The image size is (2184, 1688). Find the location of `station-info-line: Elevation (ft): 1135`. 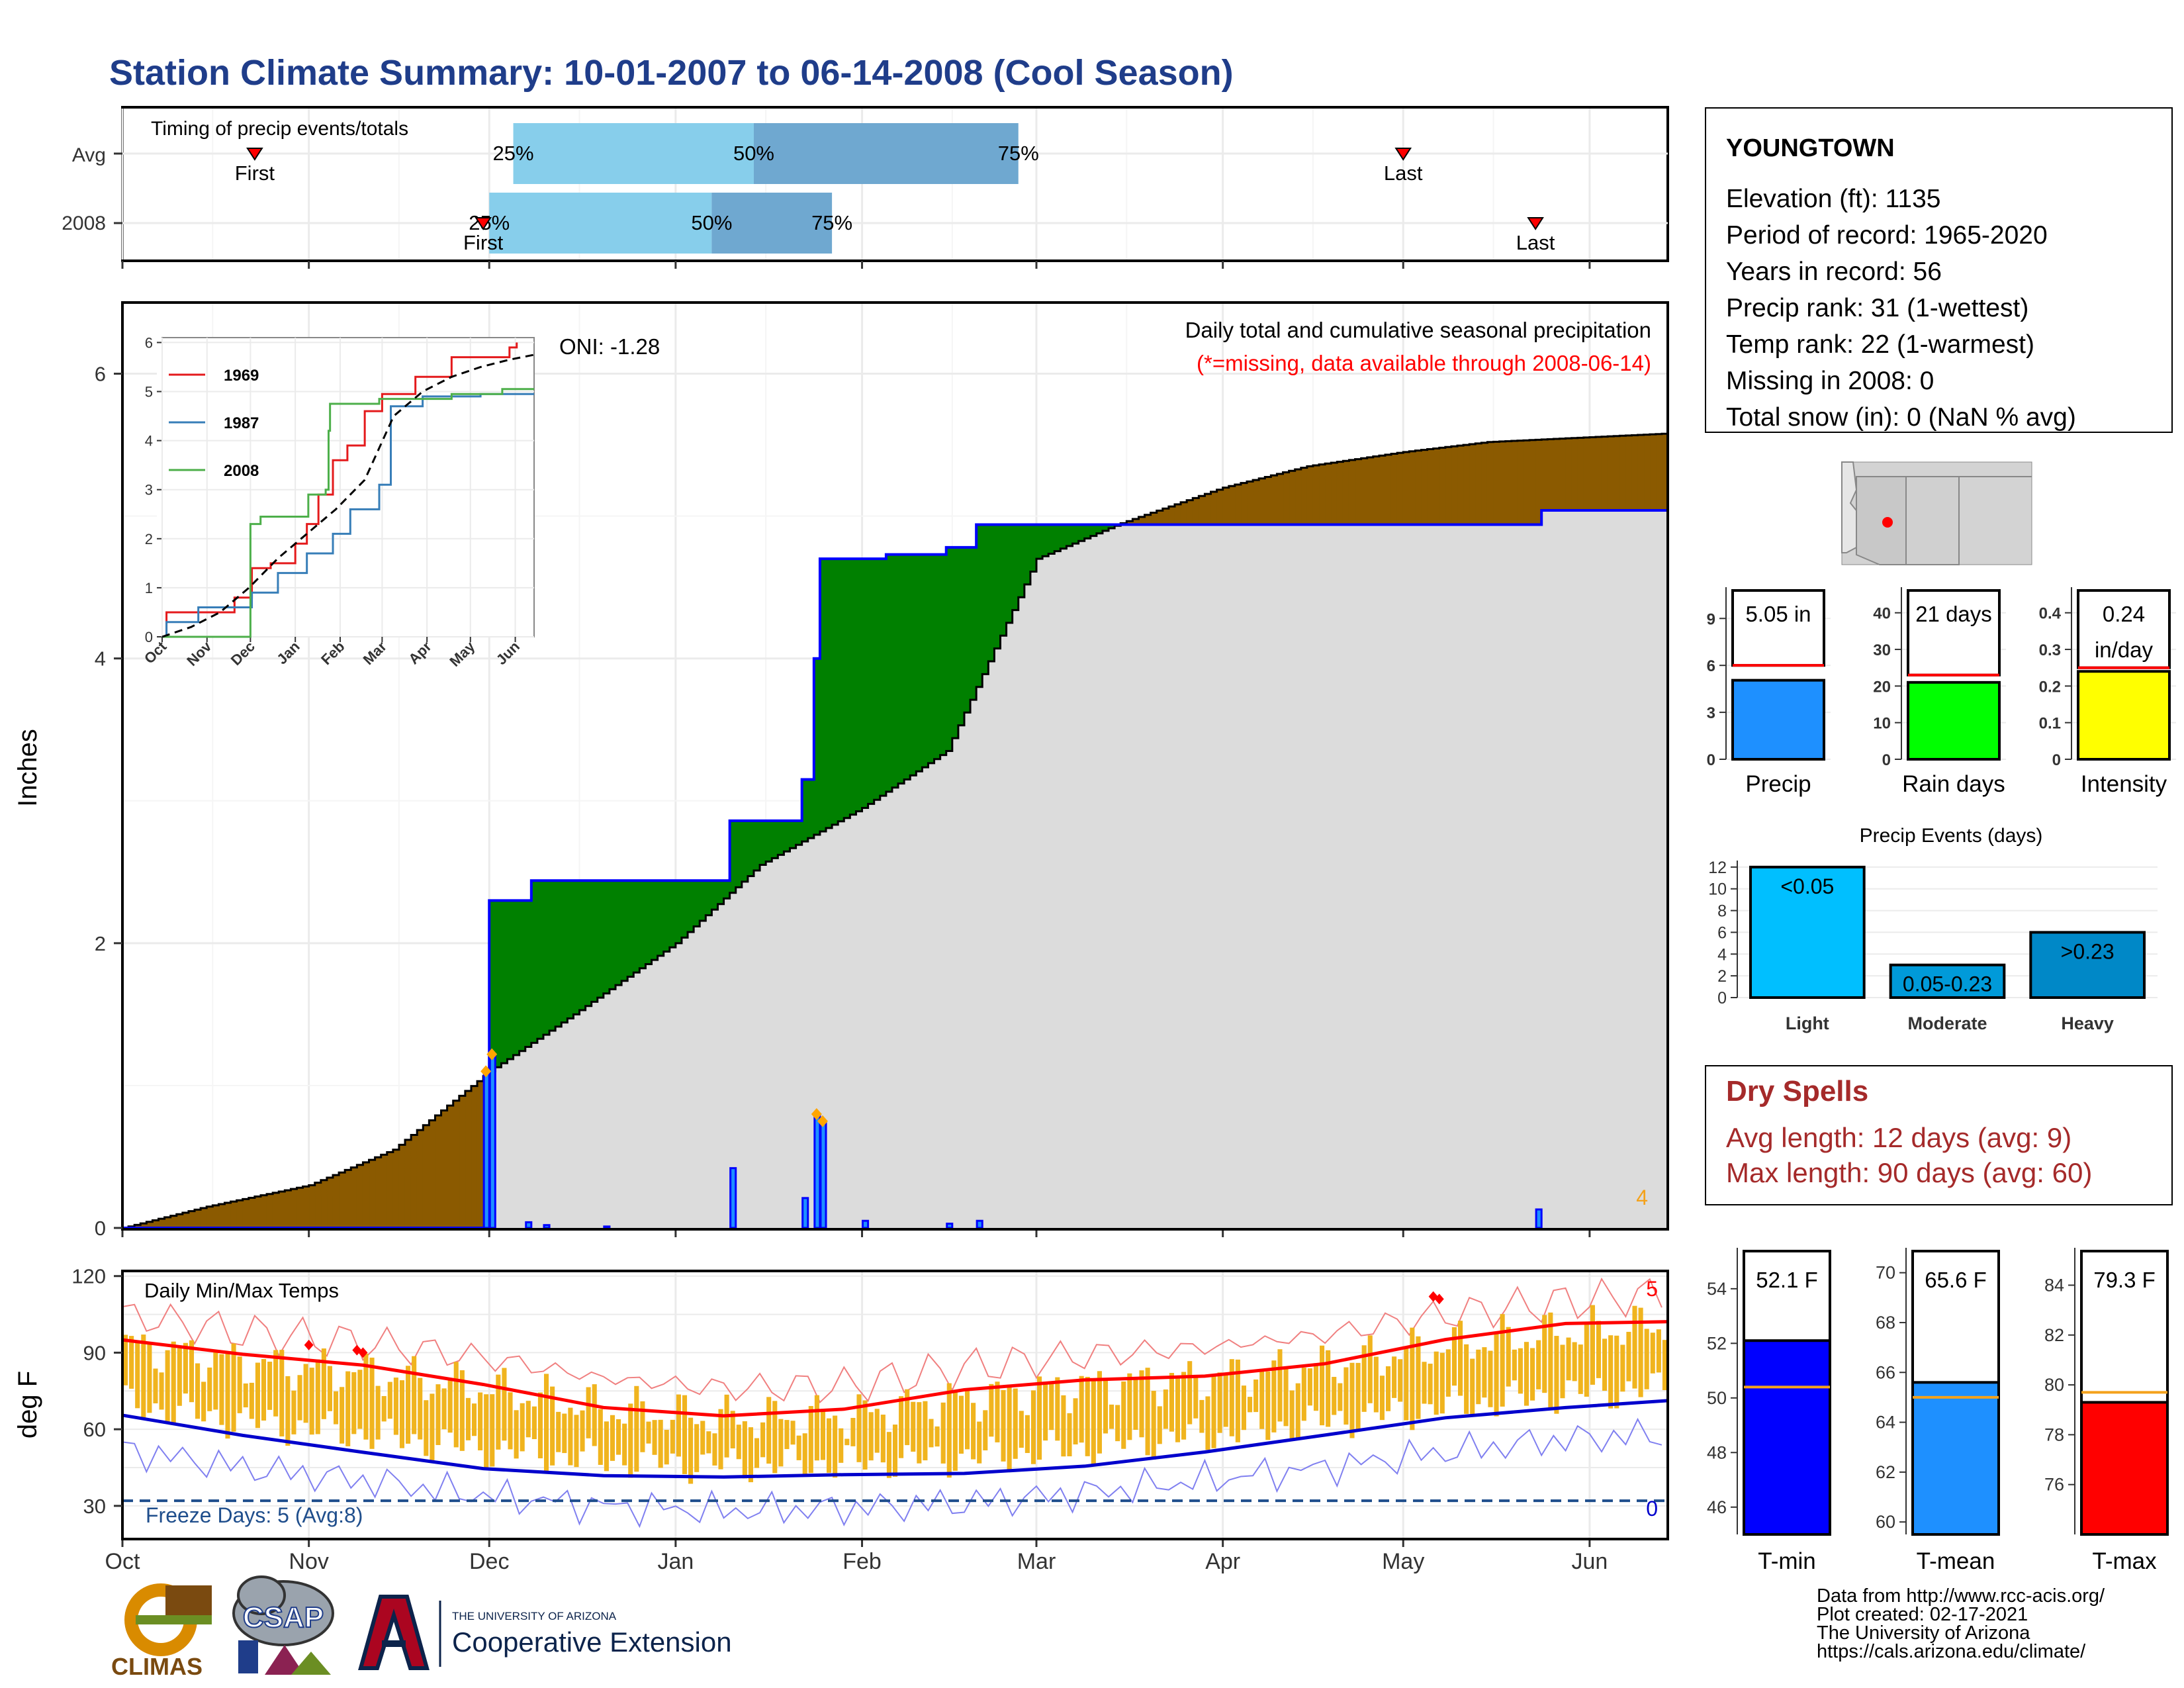

station-info-line: Elevation (ft): 1135 is located at coordinates (1833, 199).